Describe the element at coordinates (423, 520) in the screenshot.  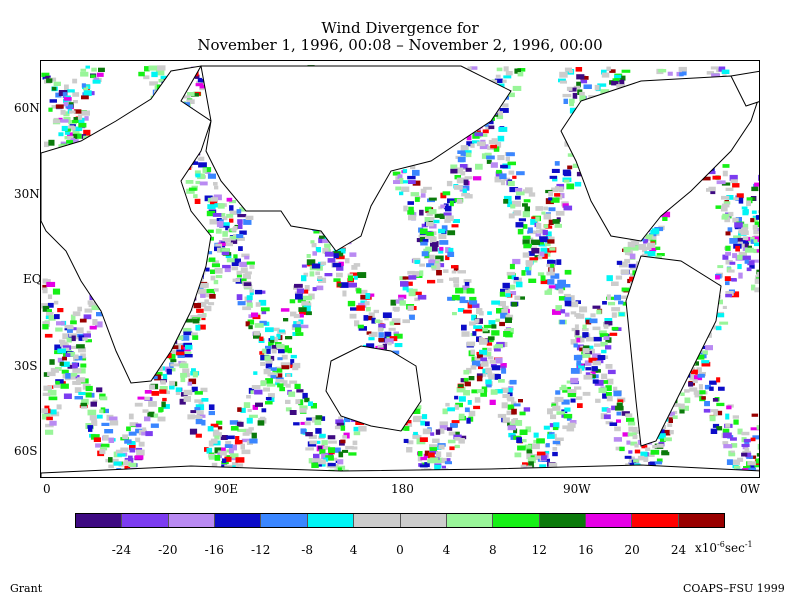
I see `color-scale-swatch` at that location.